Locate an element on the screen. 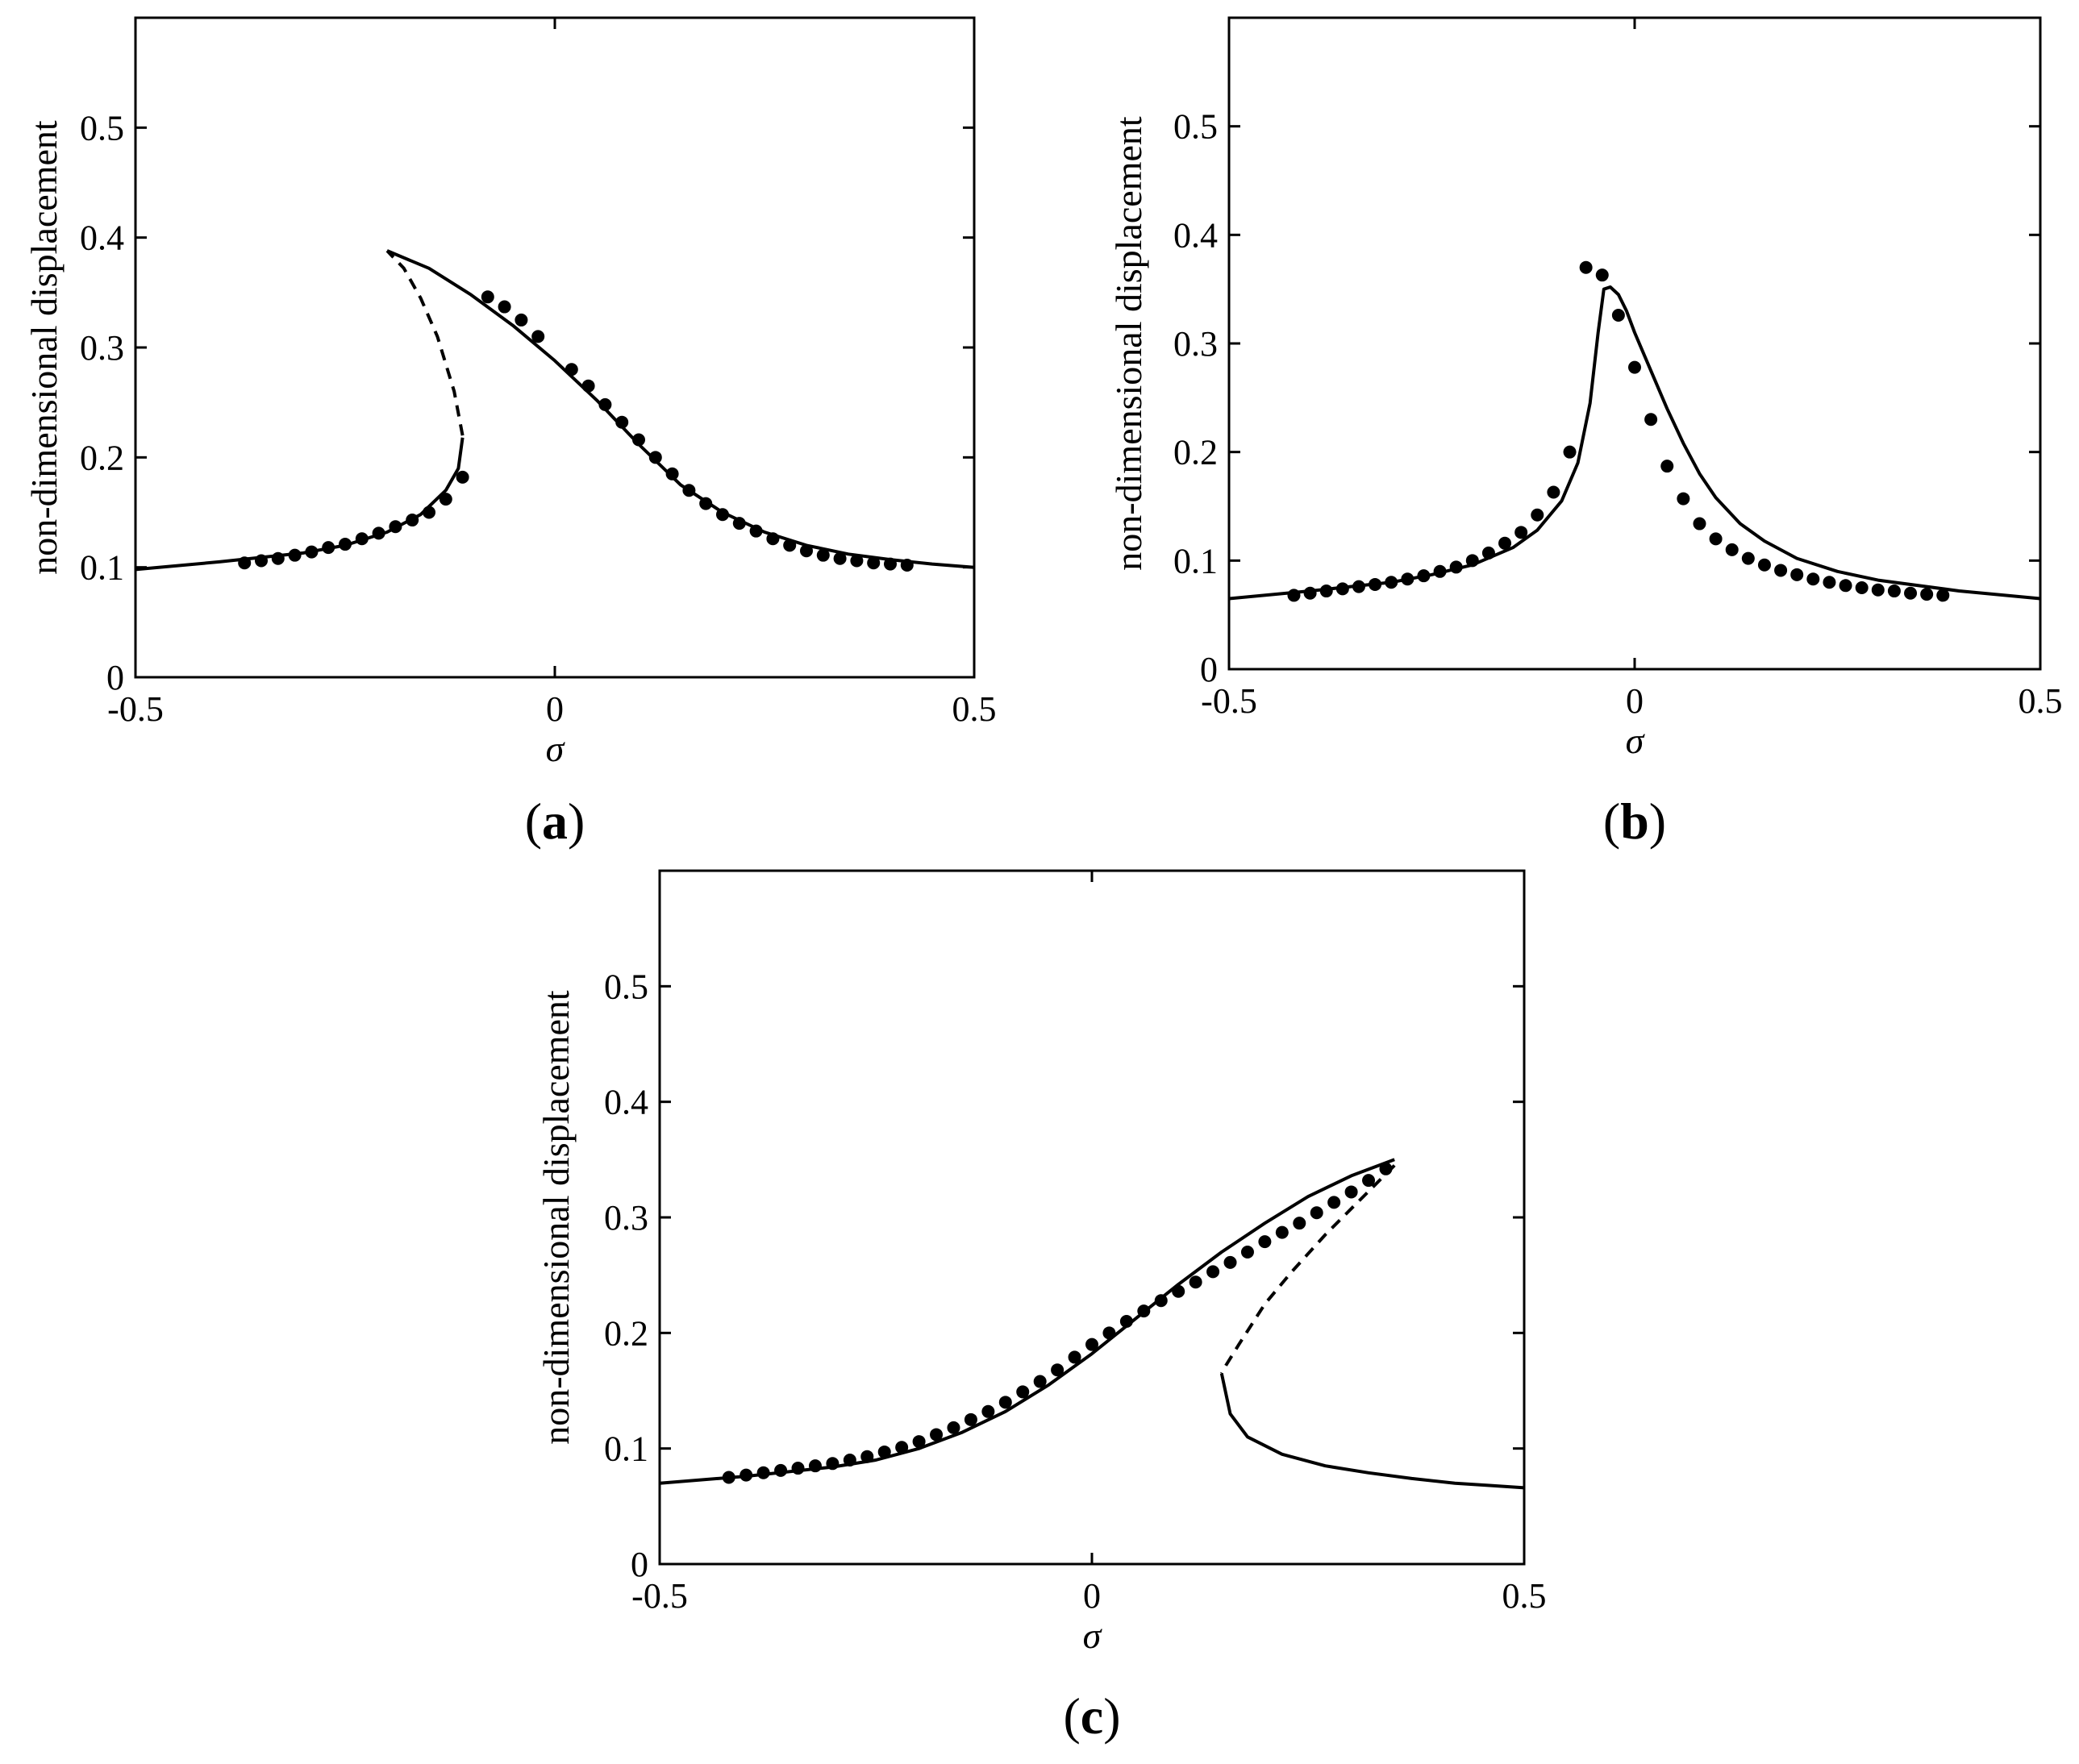 Image resolution: width=2079 pixels, height=1764 pixels. panel-a-series is located at coordinates (555, 410).